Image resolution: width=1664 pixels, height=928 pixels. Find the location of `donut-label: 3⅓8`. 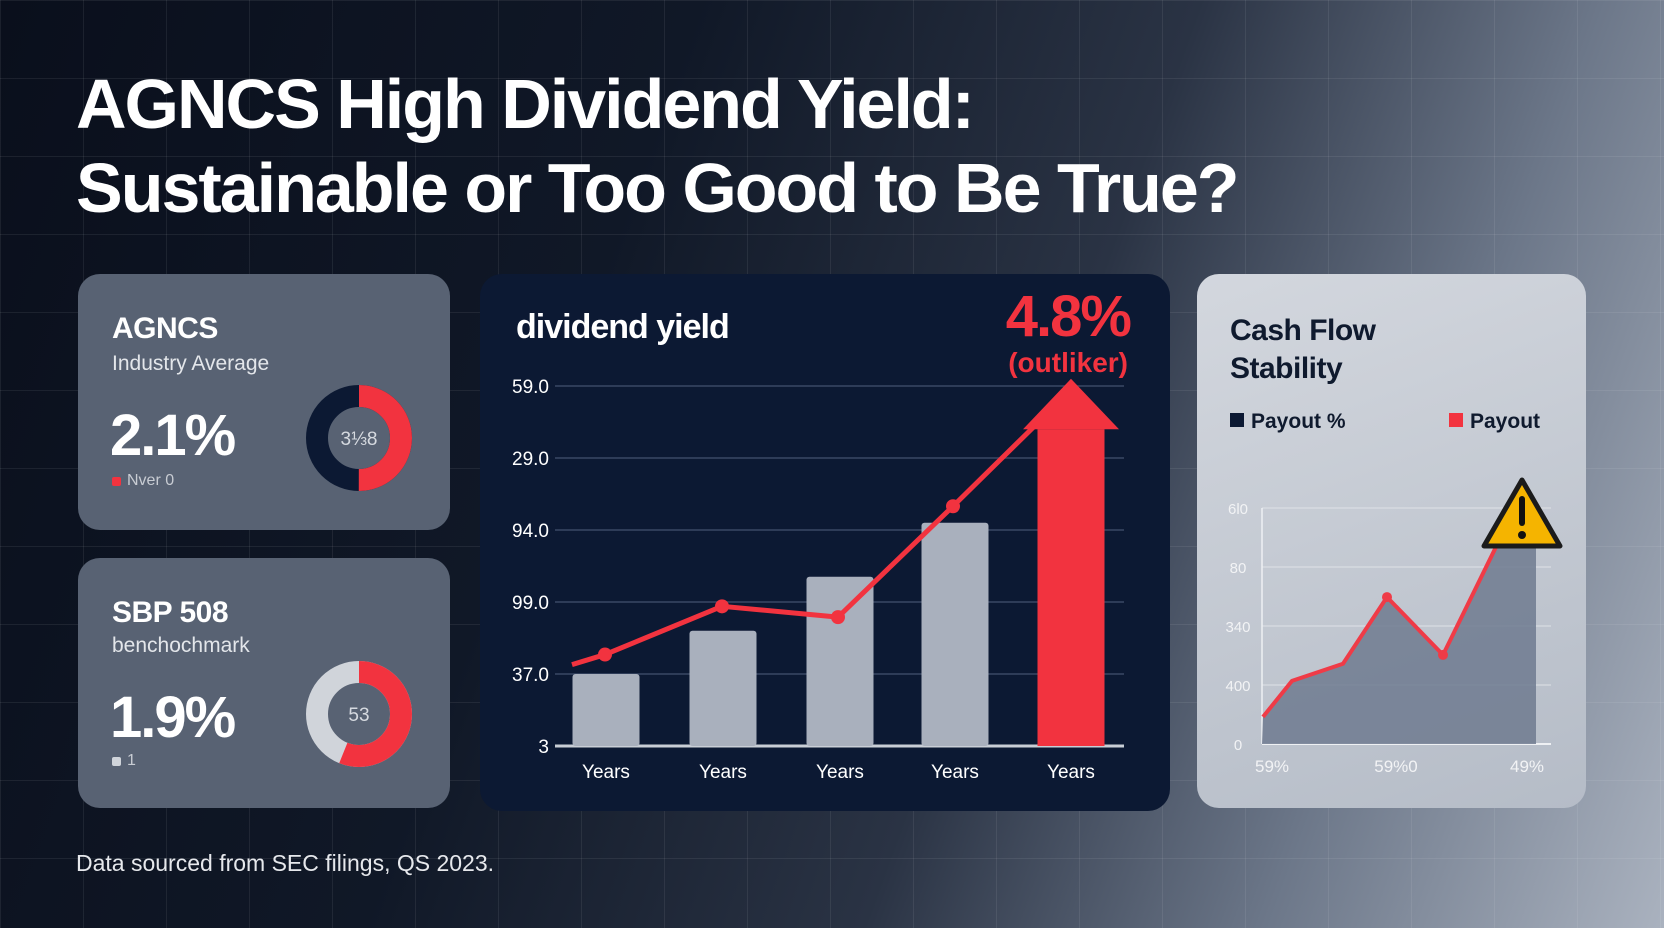

donut-label: 3⅓8 is located at coordinates (359, 439).